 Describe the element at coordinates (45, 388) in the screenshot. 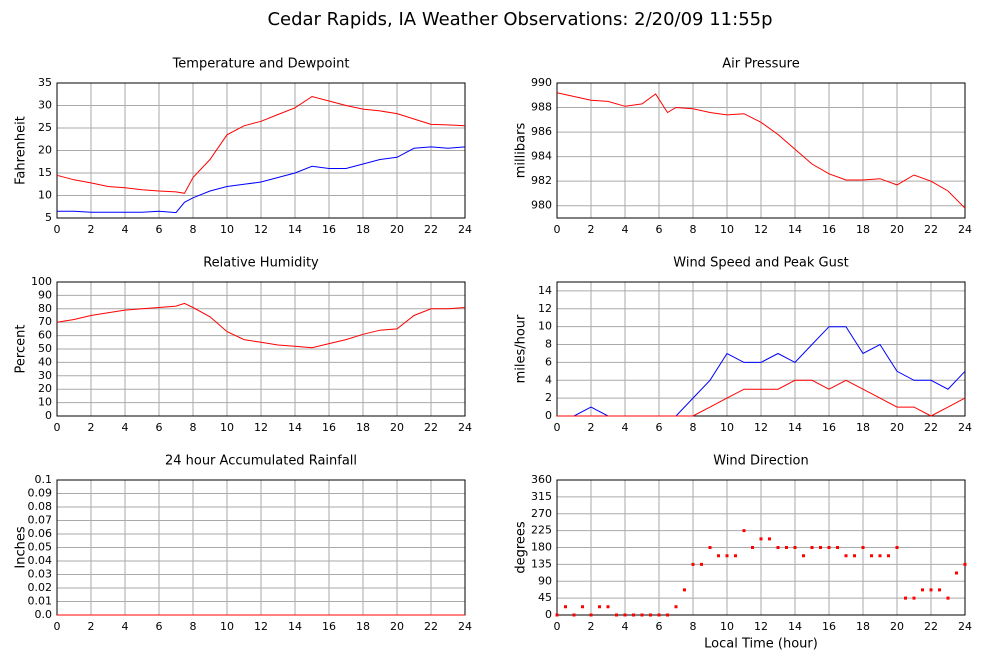

I see `y-tick-label: 20` at that location.